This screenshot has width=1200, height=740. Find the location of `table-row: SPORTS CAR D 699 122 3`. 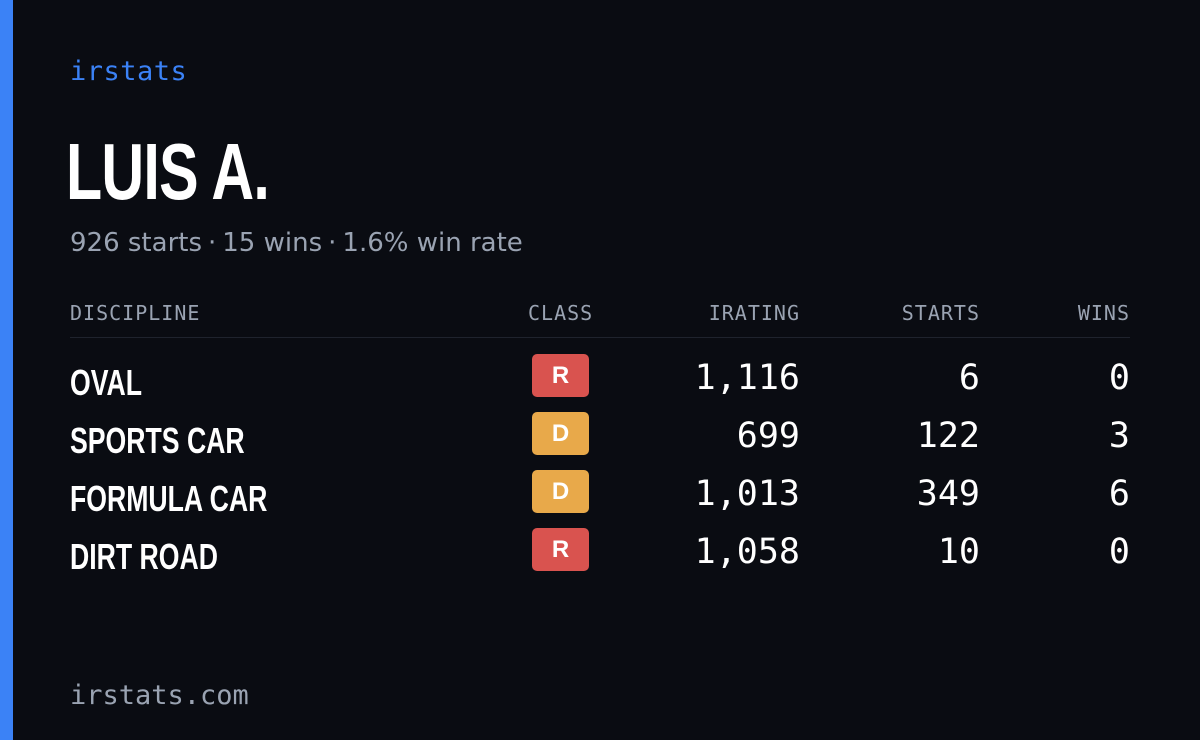

table-row: SPORTS CAR D 699 122 3 is located at coordinates (600, 441).